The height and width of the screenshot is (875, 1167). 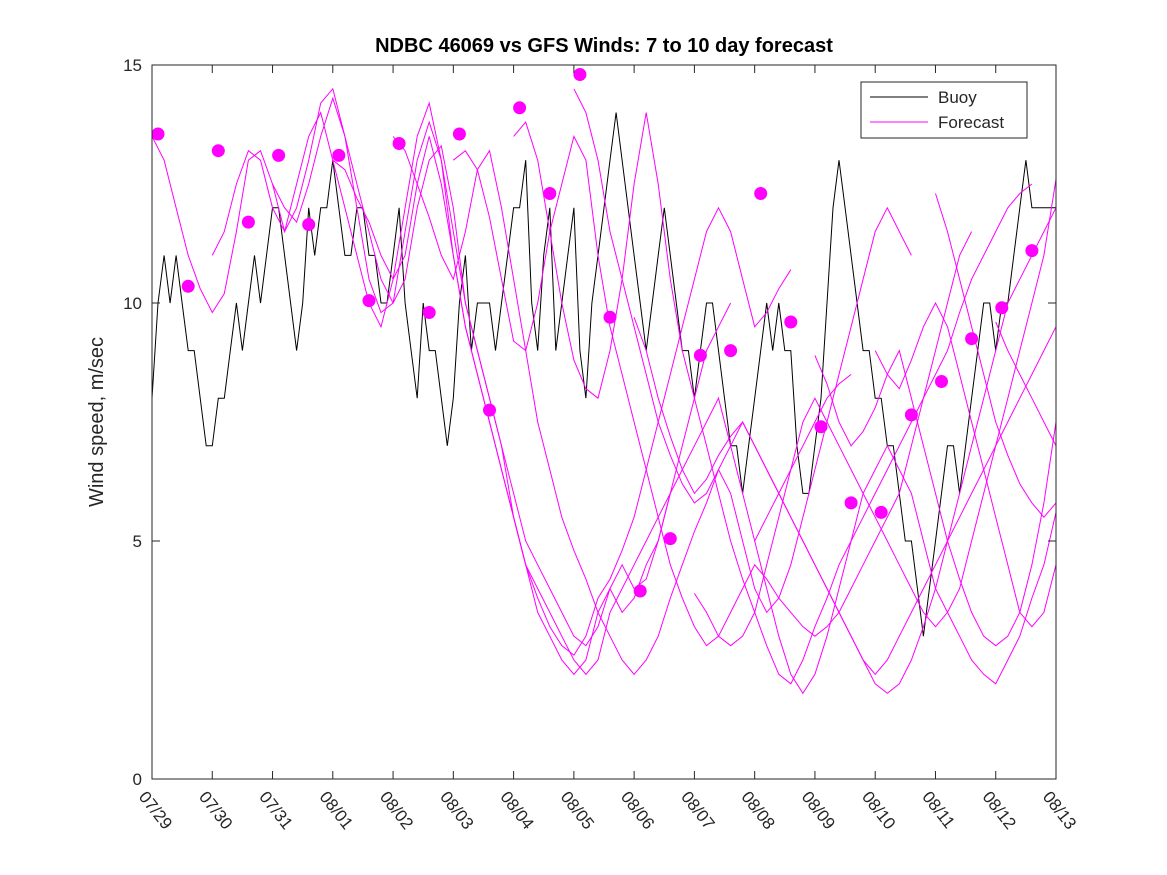 What do you see at coordinates (137, 779) in the screenshot?
I see `y-tick-label-0: 0` at bounding box center [137, 779].